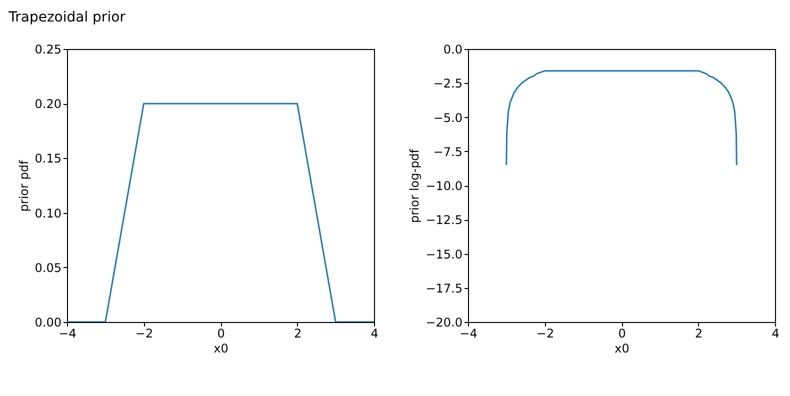  Describe the element at coordinates (48, 267) in the screenshot. I see `y-tick-label: 0.05` at that location.